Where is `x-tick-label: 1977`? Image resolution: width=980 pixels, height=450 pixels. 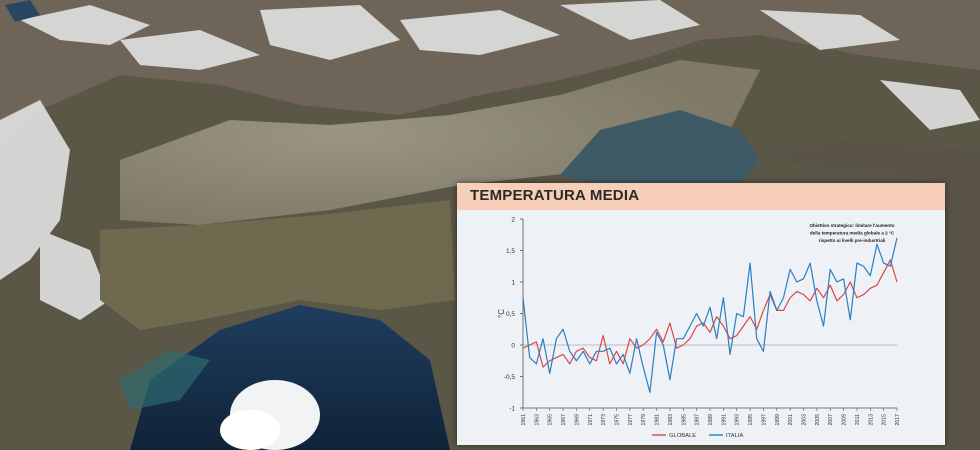
x-tick-label: 1977 is located at coordinates (631, 420).